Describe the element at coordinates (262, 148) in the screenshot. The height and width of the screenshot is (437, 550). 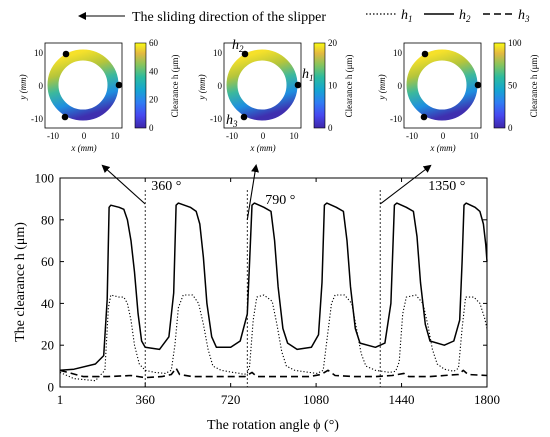
I see `inset-2-xlabel: x (mm)` at that location.